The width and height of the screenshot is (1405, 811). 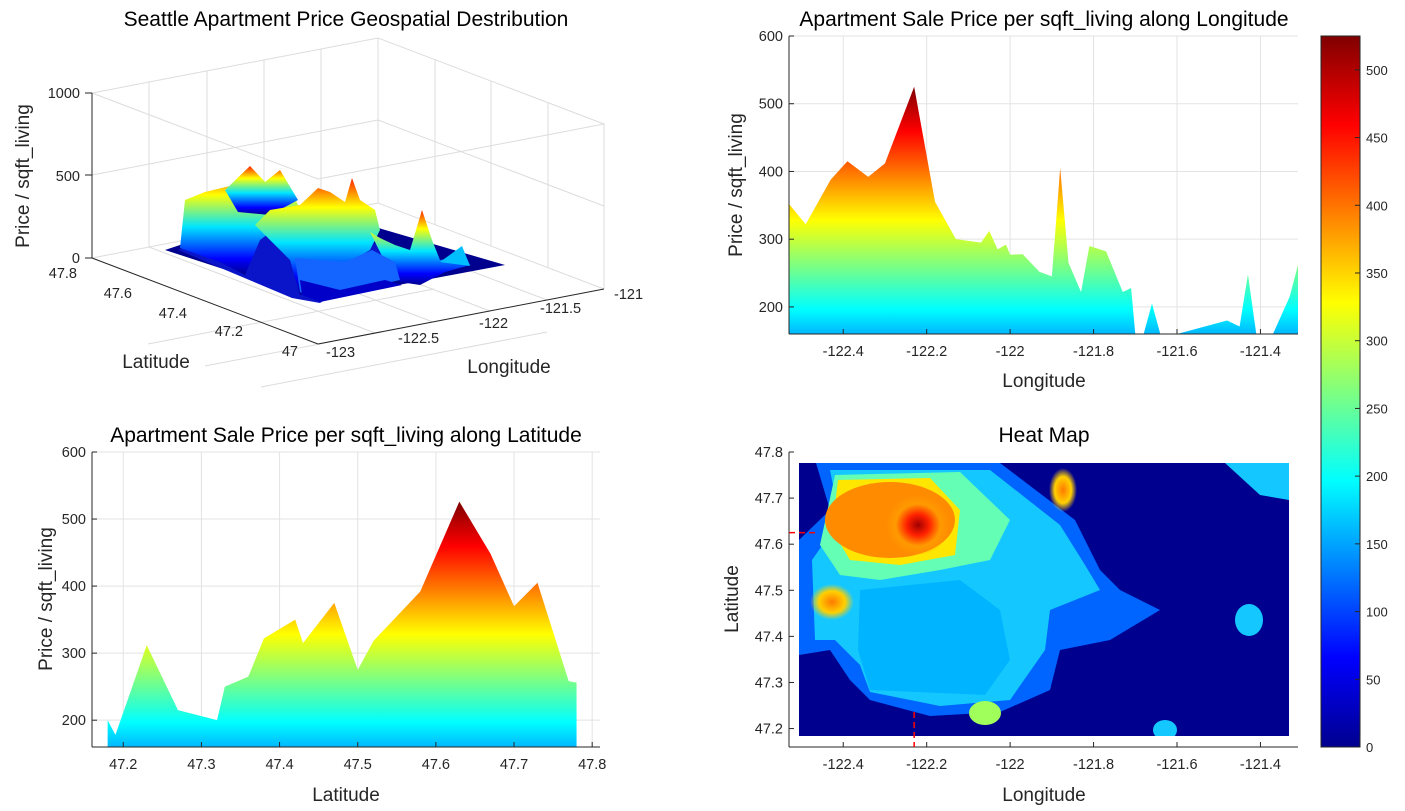 I want to click on surface-xlabel: Longitude, so click(x=508, y=367).